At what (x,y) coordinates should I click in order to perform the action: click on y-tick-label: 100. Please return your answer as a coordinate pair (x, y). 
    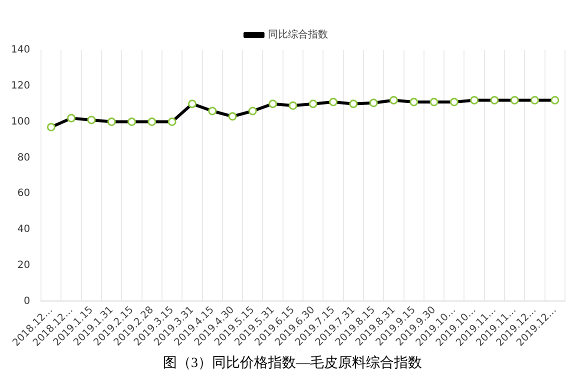
    Looking at the image, I should click on (20, 122).